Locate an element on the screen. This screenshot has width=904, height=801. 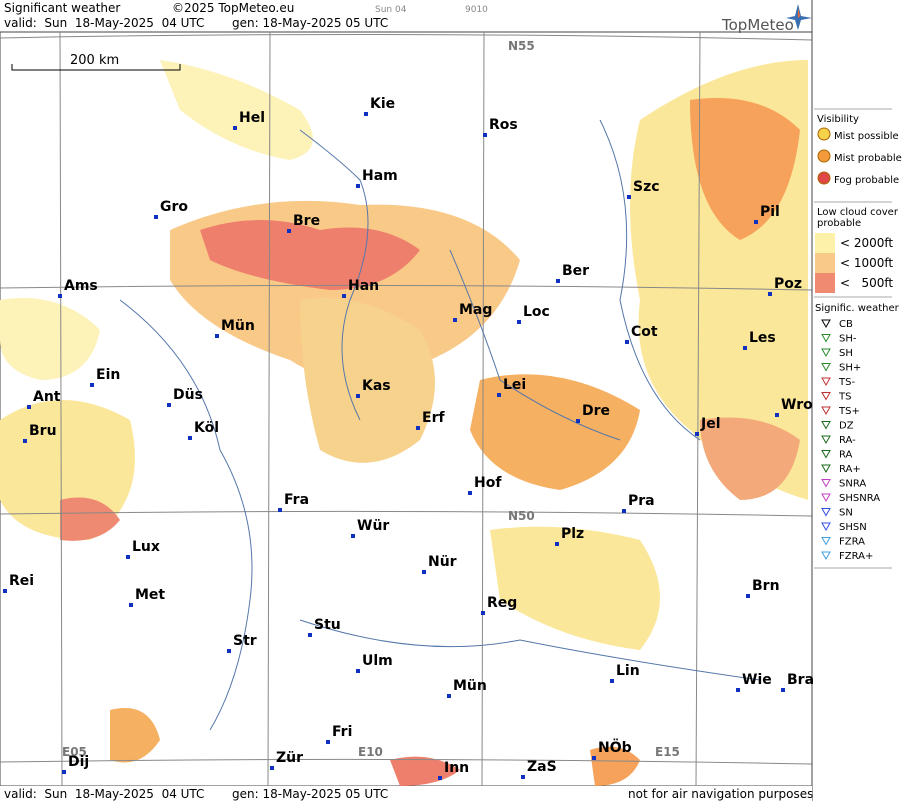
city-label: Pil is located at coordinates (770, 212).